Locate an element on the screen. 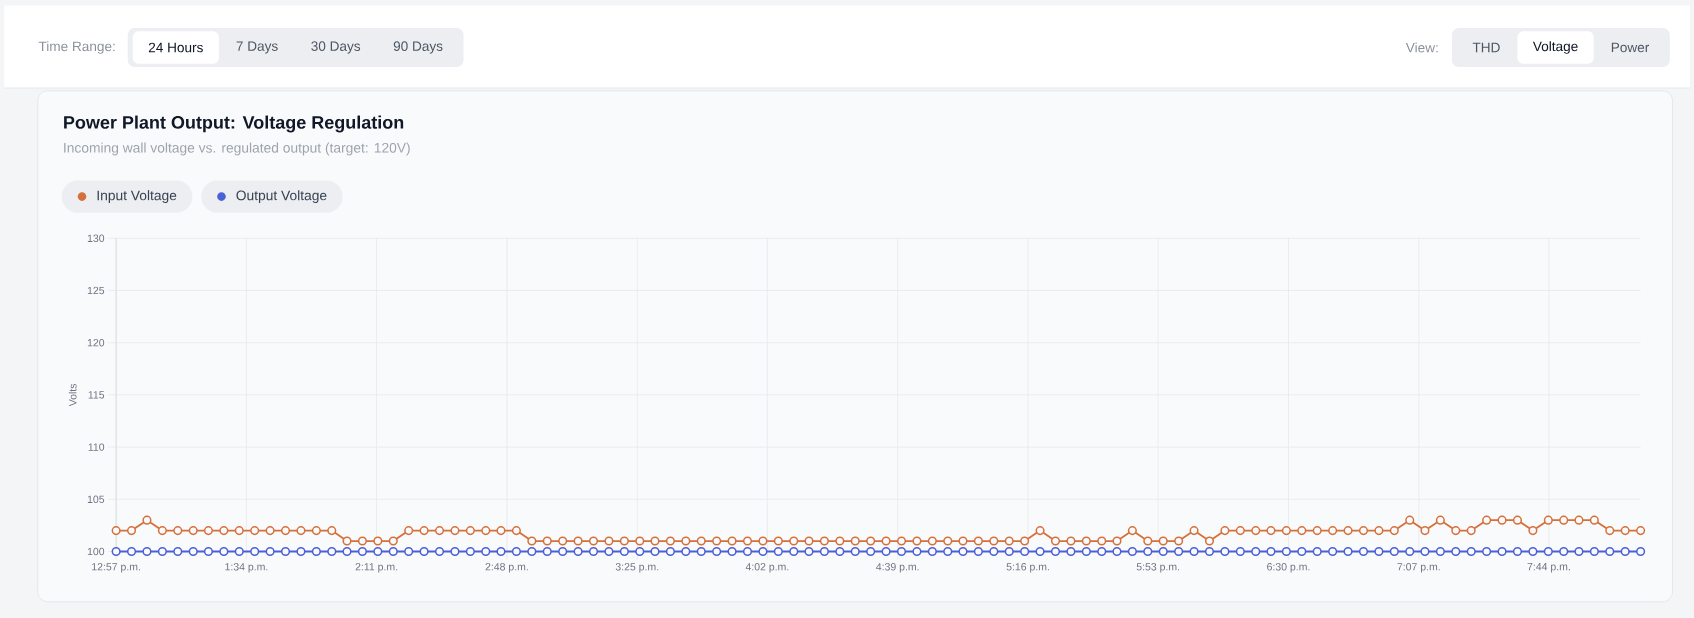  y-tick-label: 105 is located at coordinates (96, 499).